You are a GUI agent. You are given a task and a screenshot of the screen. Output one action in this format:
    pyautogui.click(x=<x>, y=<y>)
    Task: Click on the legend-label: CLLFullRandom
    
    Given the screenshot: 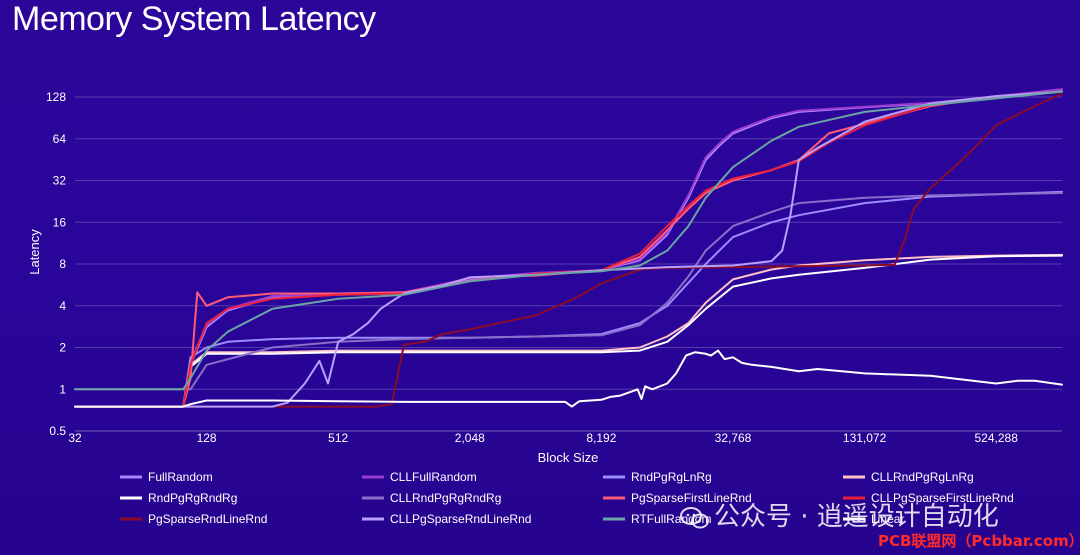 What is the action you would take?
    pyautogui.click(x=433, y=477)
    